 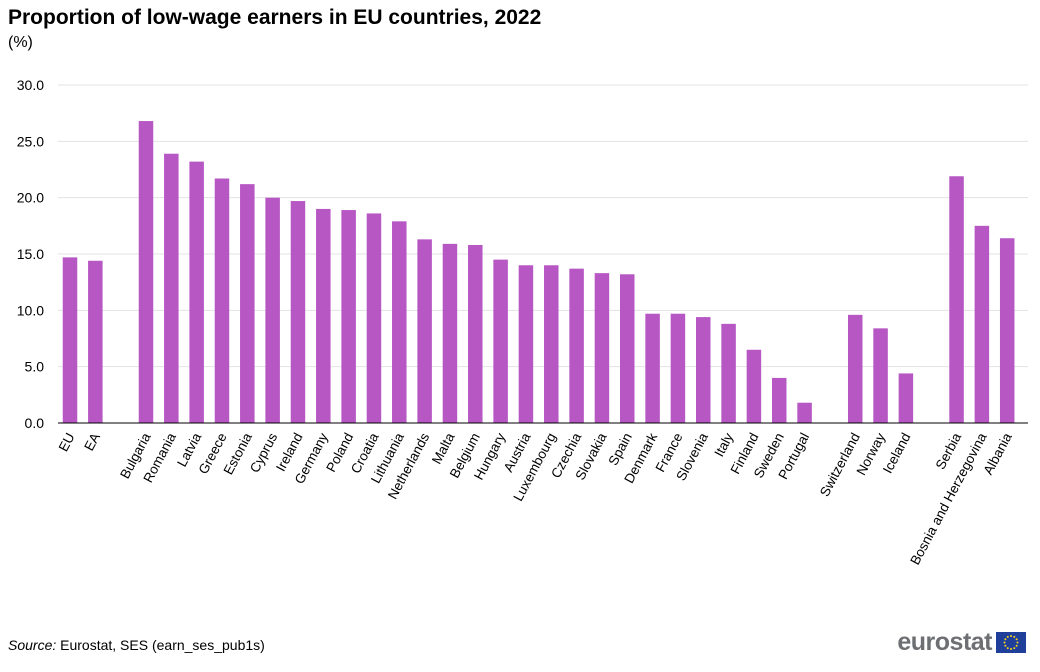 I want to click on y-tick-label: 25.0, so click(x=30, y=141).